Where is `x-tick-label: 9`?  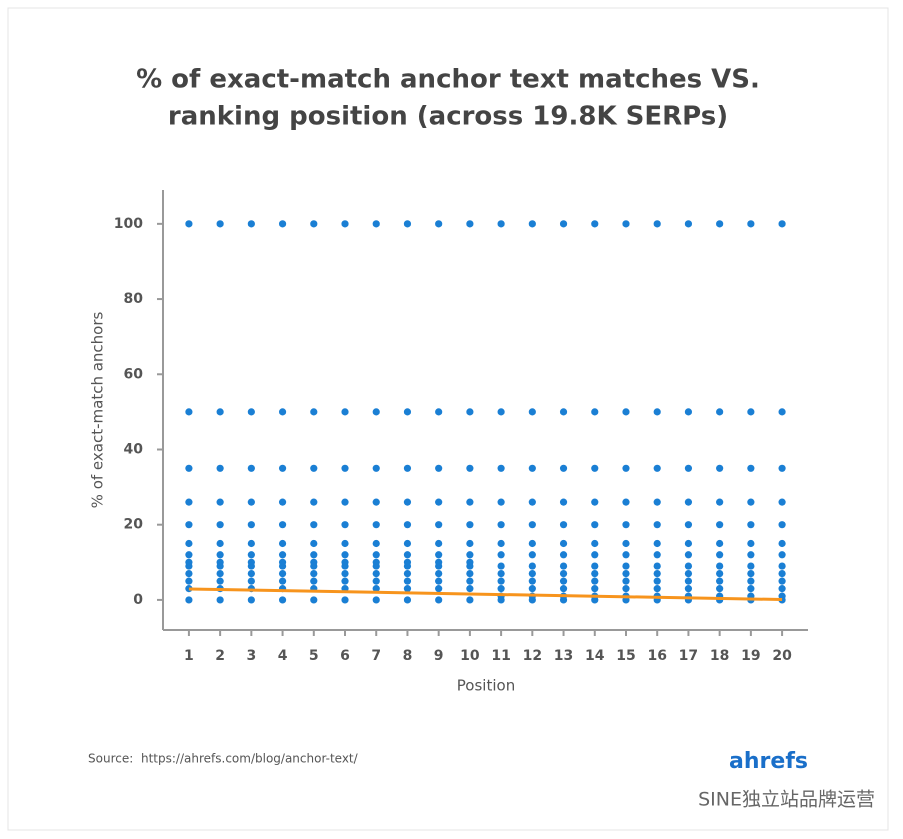
x-tick-label: 9 is located at coordinates (439, 656).